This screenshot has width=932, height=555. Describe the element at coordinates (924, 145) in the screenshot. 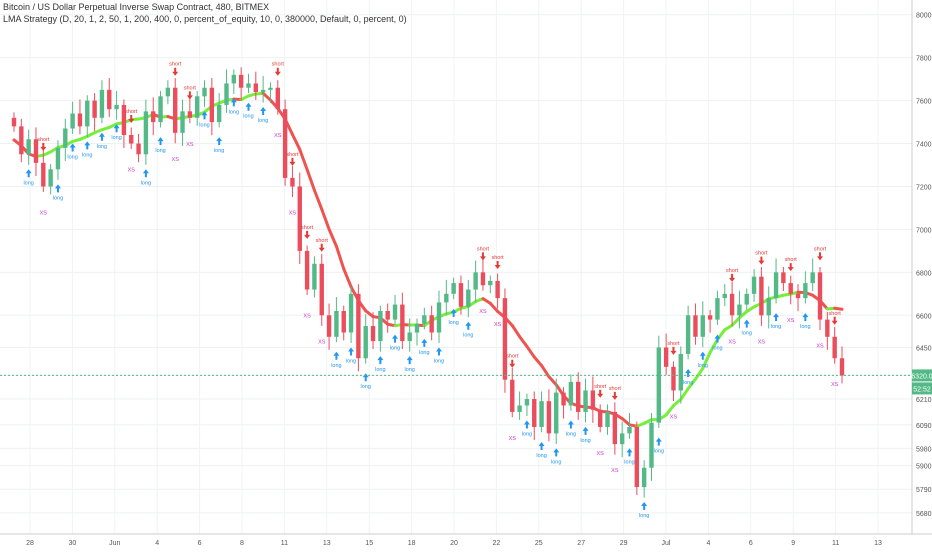

I see `y-tick-label: 7400.0` at that location.